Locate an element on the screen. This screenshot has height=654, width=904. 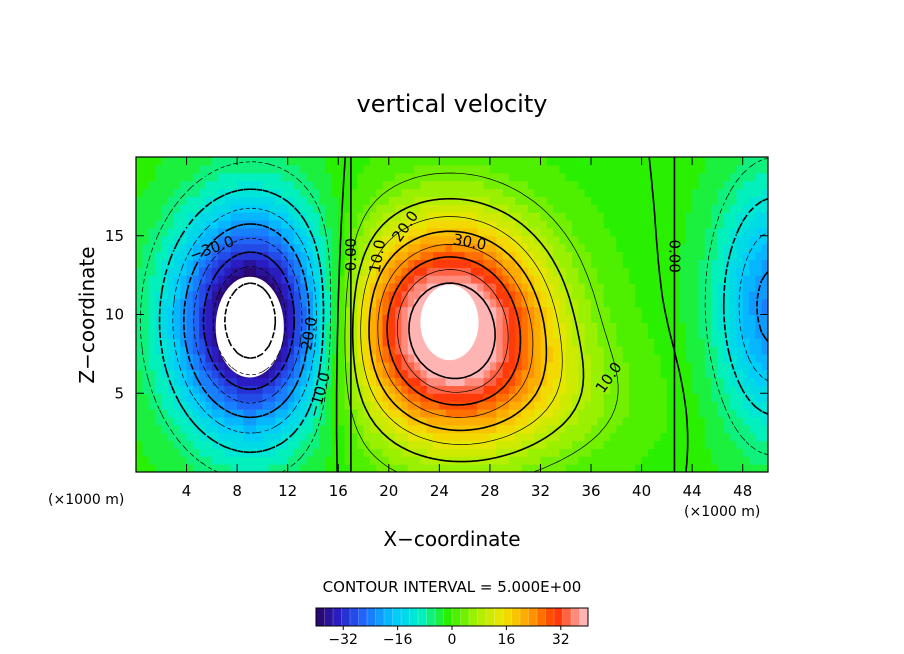
contour-line is located at coordinates (458, 331).